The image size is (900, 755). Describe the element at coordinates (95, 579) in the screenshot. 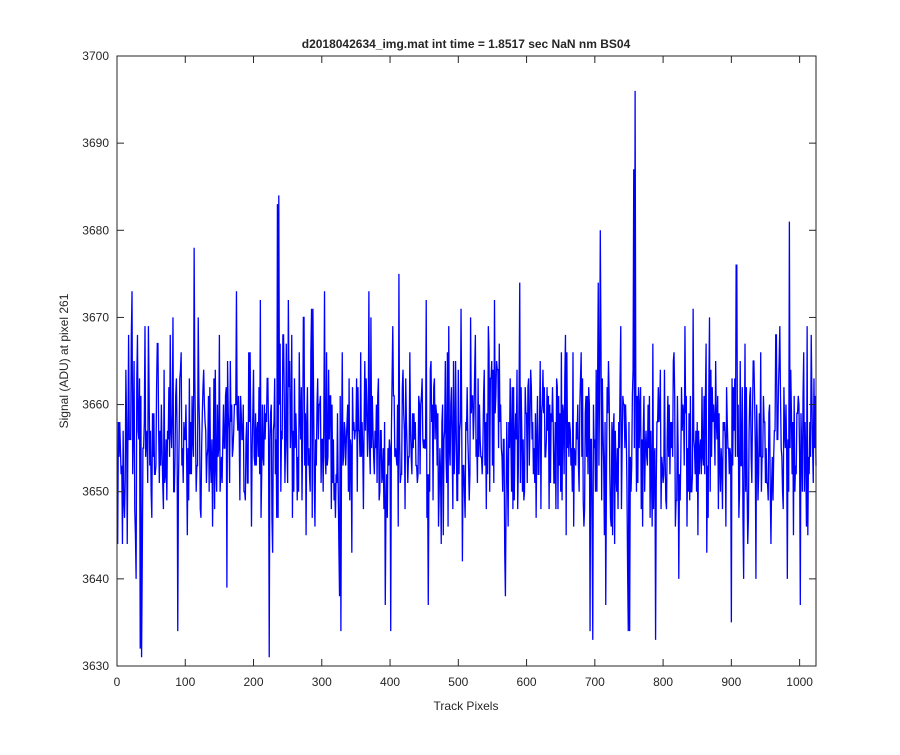

I see `y-tick-label: 3640` at that location.